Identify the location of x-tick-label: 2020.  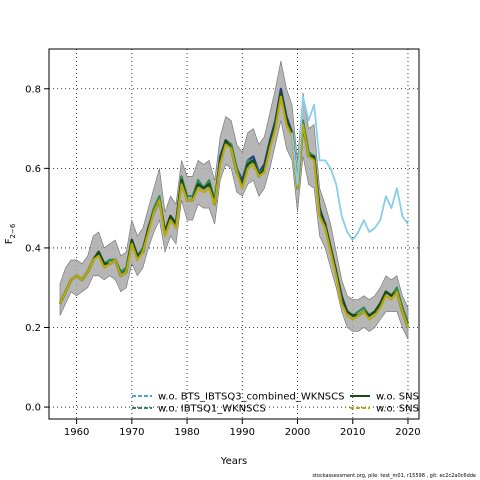
(407, 432).